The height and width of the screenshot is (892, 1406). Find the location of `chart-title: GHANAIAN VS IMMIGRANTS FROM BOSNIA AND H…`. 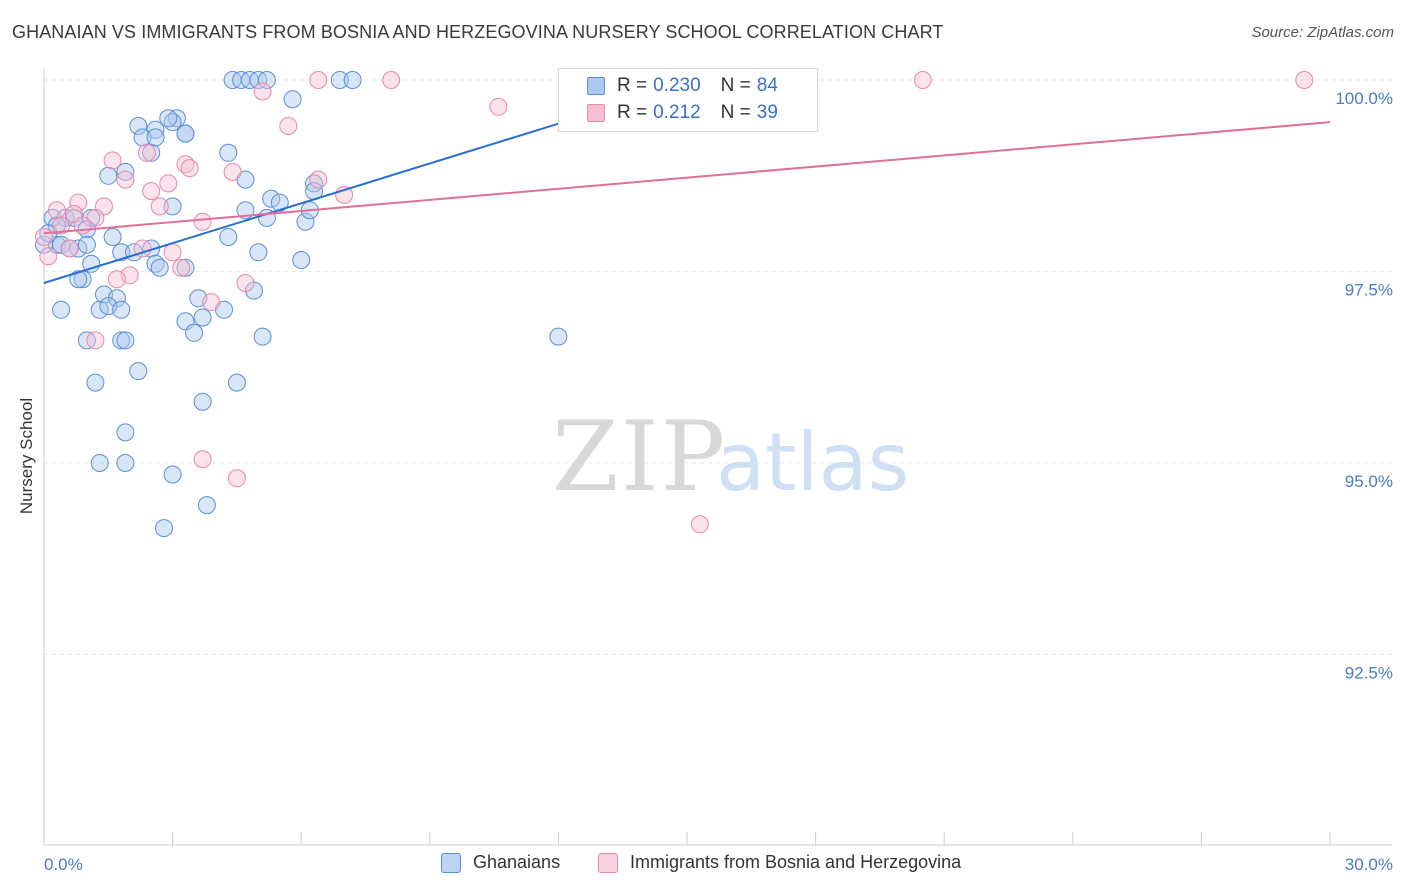

chart-title: GHANAIAN VS IMMIGRANTS FROM BOSNIA AND H… is located at coordinates (478, 32).